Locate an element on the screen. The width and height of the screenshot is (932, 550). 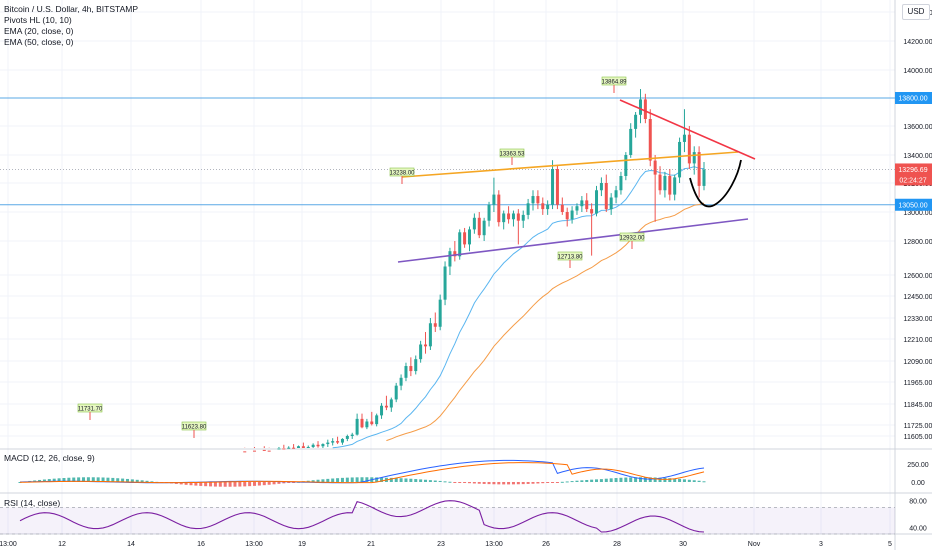
price-tick-label: 11845.00 is located at coordinates (918, 405).